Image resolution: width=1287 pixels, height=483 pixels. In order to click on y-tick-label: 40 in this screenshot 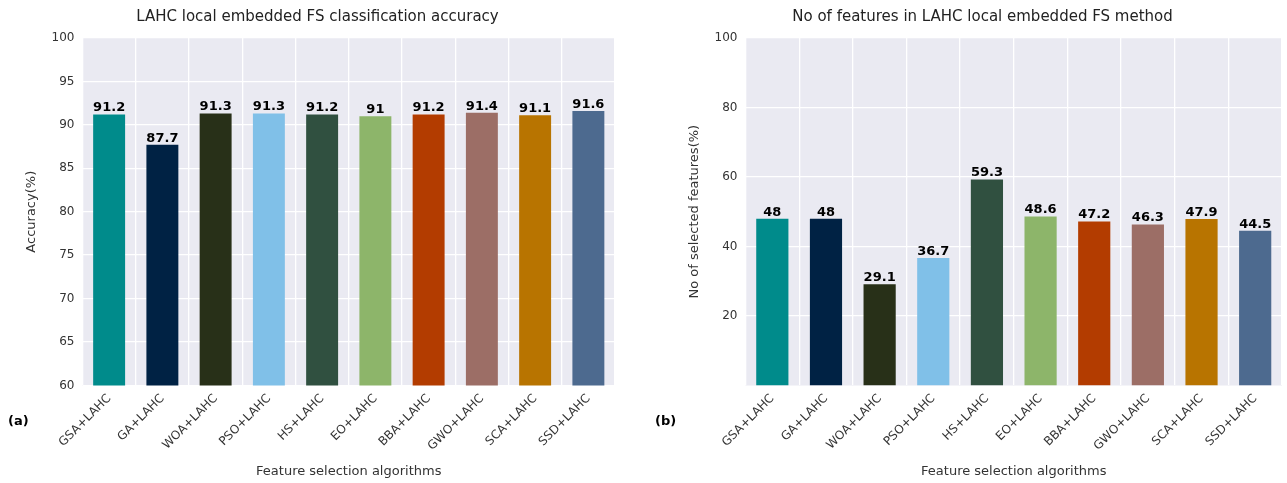, I will do `click(730, 245)`.